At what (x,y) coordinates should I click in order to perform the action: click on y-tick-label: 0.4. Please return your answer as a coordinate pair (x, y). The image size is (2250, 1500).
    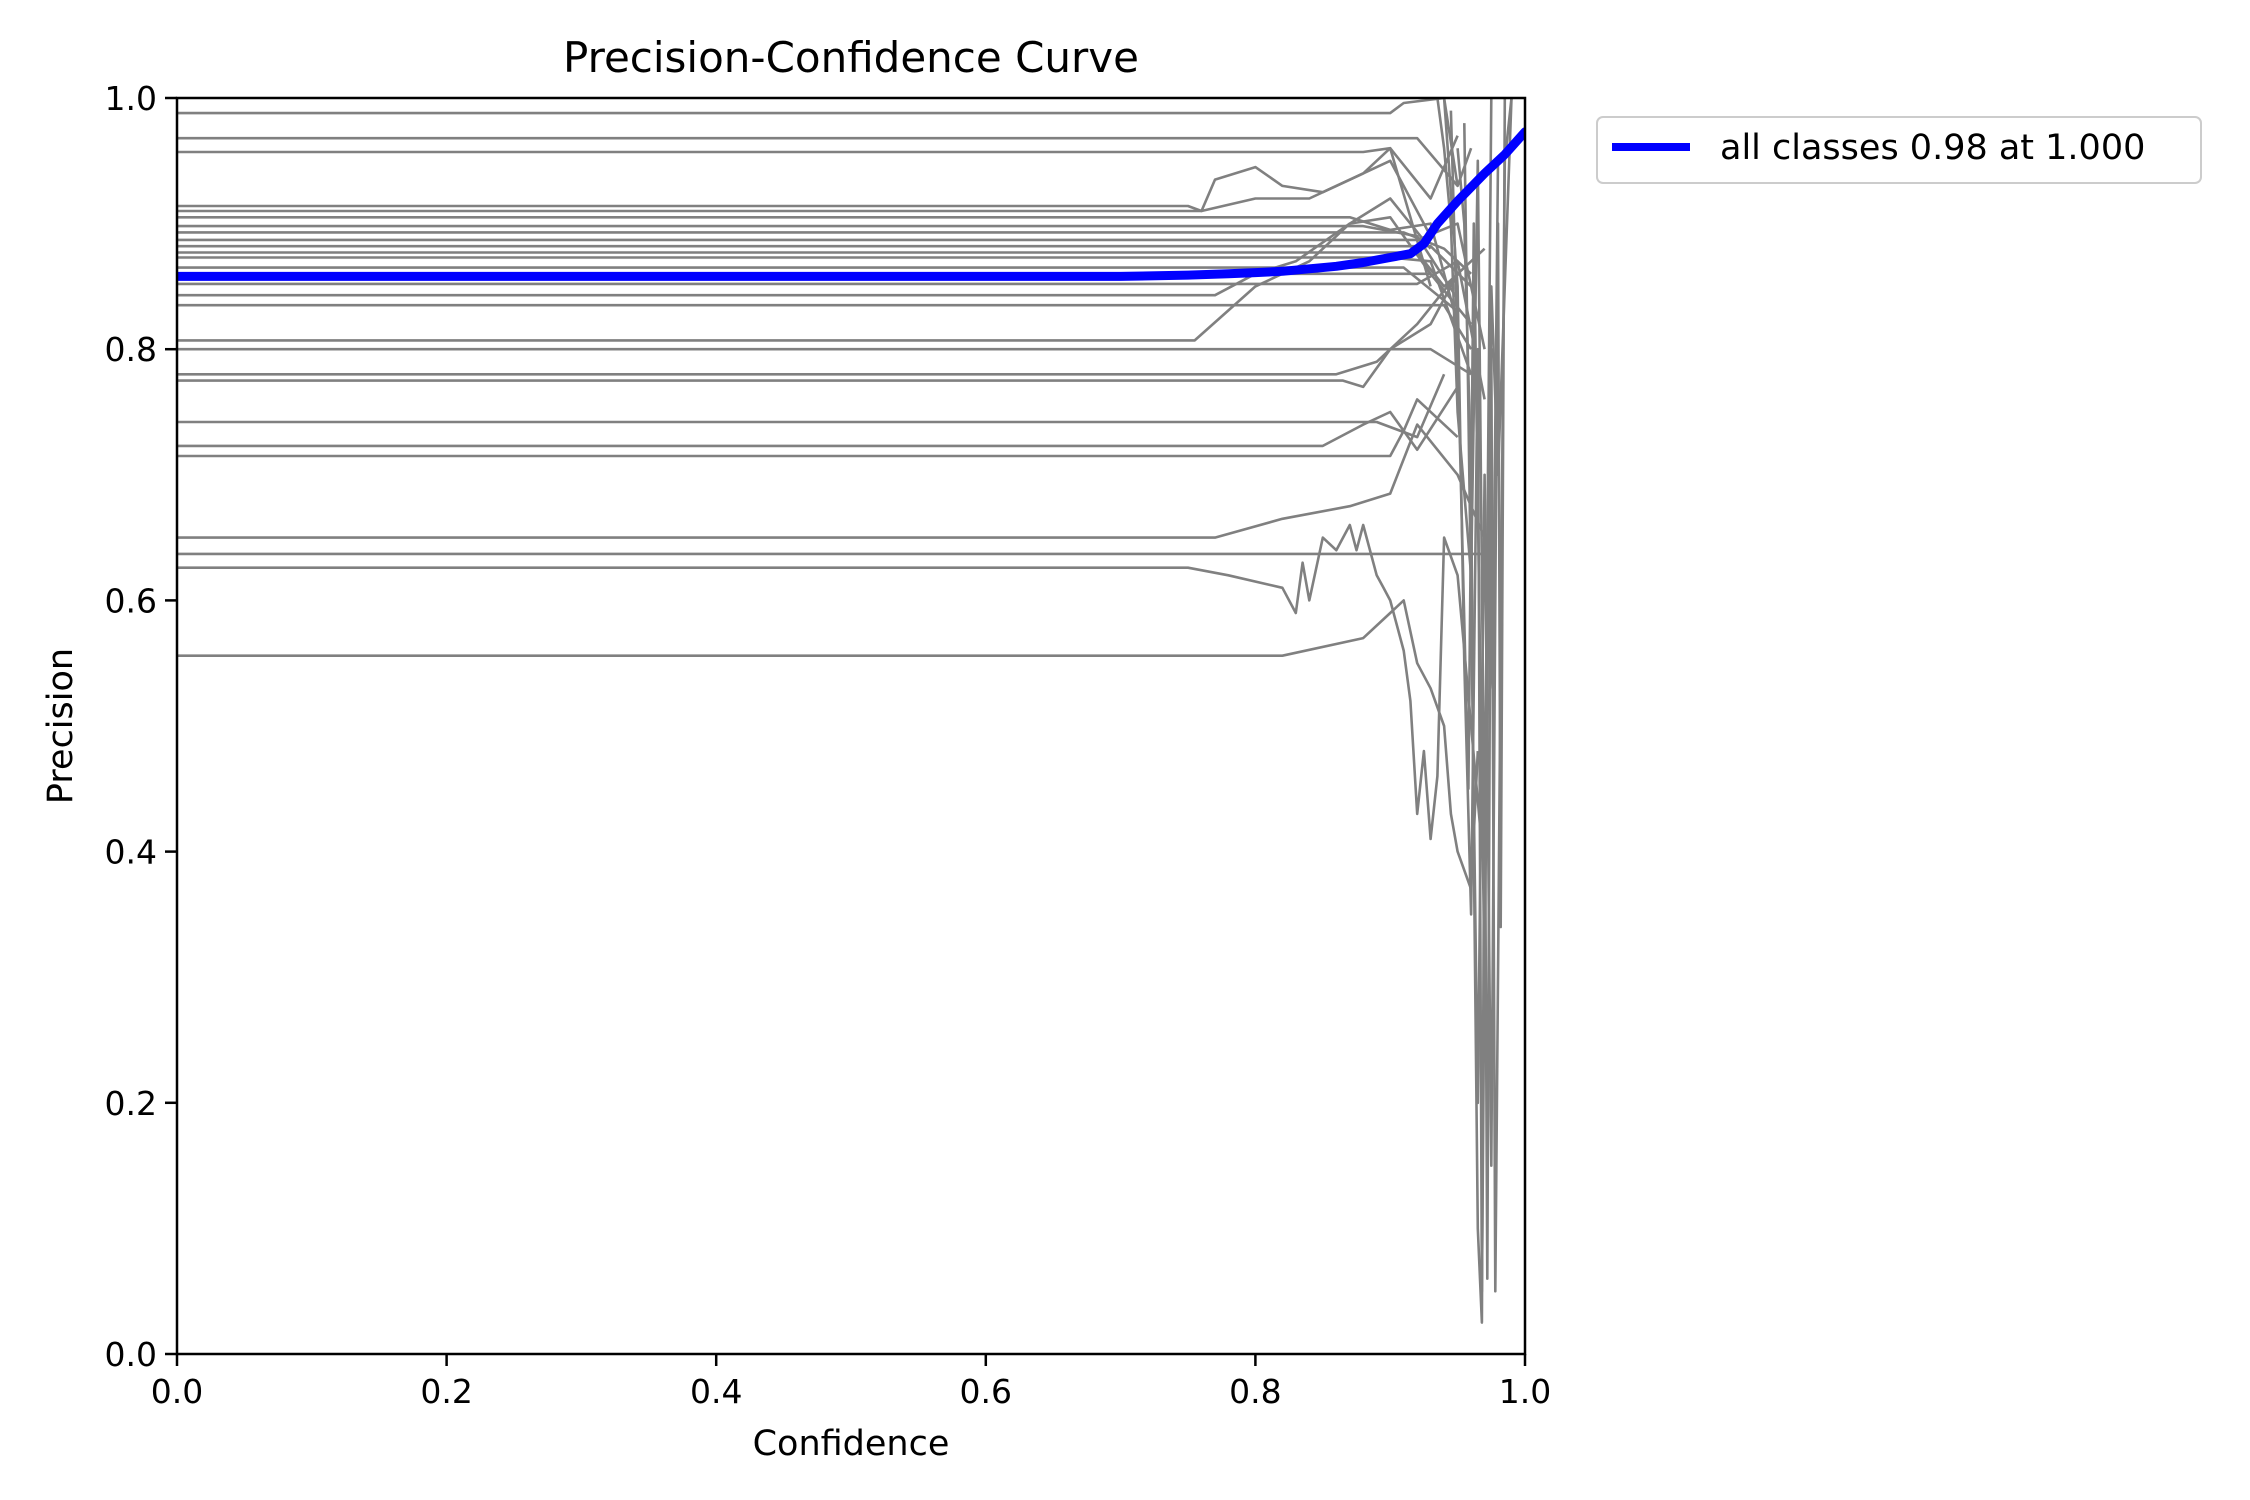
    Looking at the image, I should click on (131, 852).